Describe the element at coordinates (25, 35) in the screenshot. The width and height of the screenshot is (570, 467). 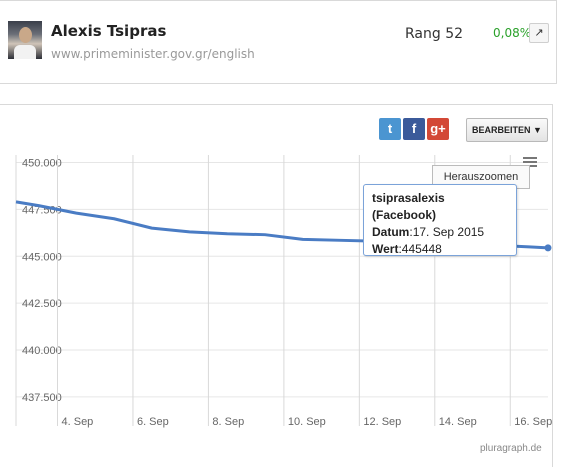
I see `avatar-face` at that location.